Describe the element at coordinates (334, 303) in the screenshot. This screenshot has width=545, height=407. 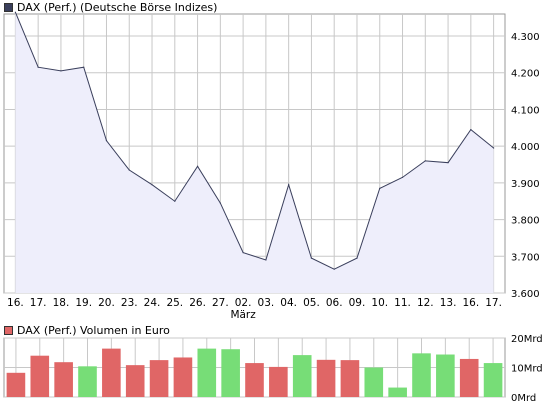
I see `x-tick-label: 06.` at that location.